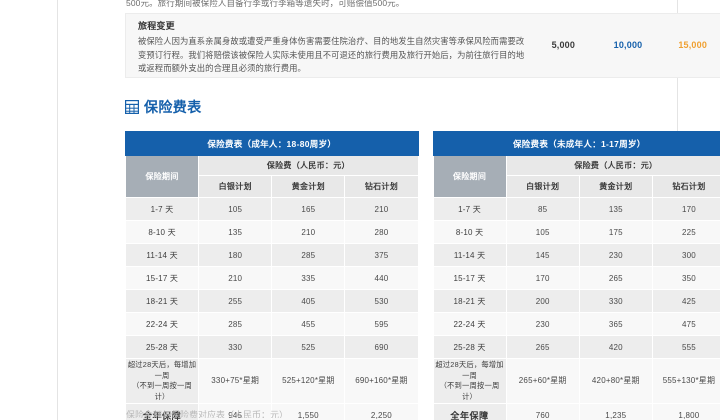 This screenshot has width=720, height=420. What do you see at coordinates (542, 324) in the screenshot?
I see `row-value-silver: 230` at bounding box center [542, 324].